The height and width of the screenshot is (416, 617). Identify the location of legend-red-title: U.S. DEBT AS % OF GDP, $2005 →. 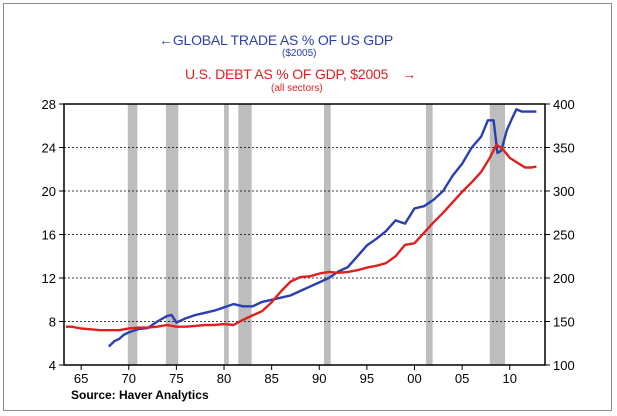
(300, 74).